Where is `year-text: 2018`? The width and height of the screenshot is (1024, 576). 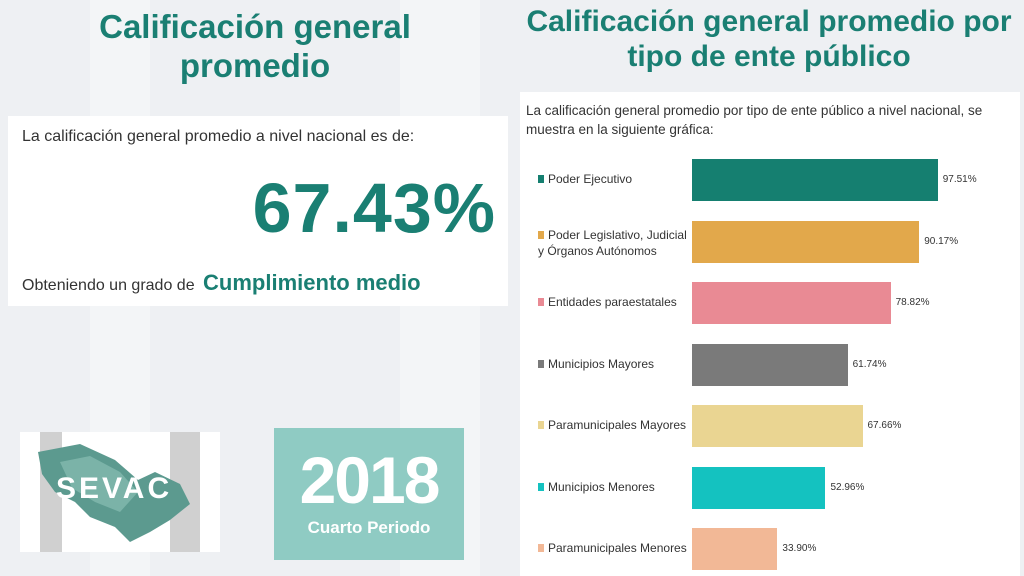
year-text: 2018 is located at coordinates (370, 480).